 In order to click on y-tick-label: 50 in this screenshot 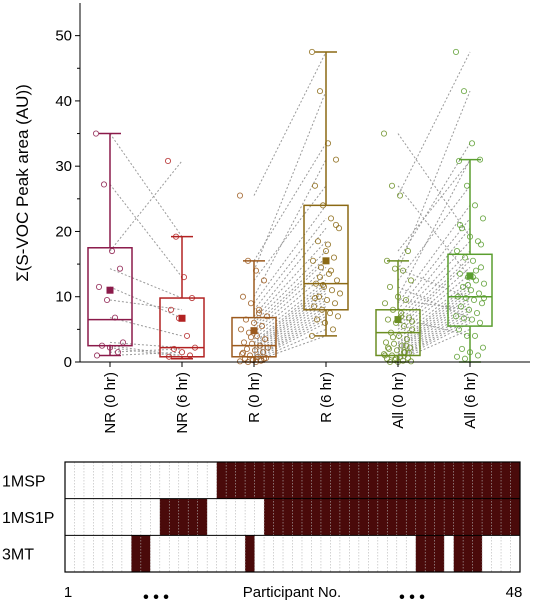, I will do `click(63, 36)`.